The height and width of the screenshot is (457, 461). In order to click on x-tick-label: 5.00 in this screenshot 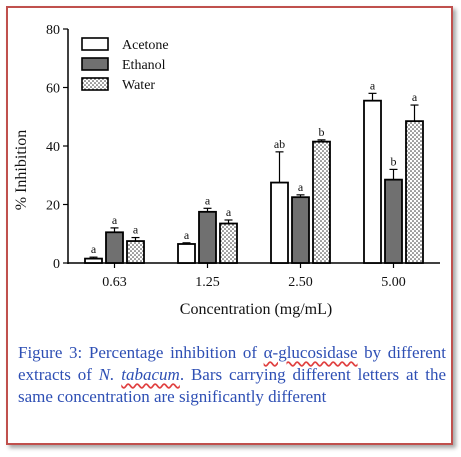, I will do `click(393, 282)`.